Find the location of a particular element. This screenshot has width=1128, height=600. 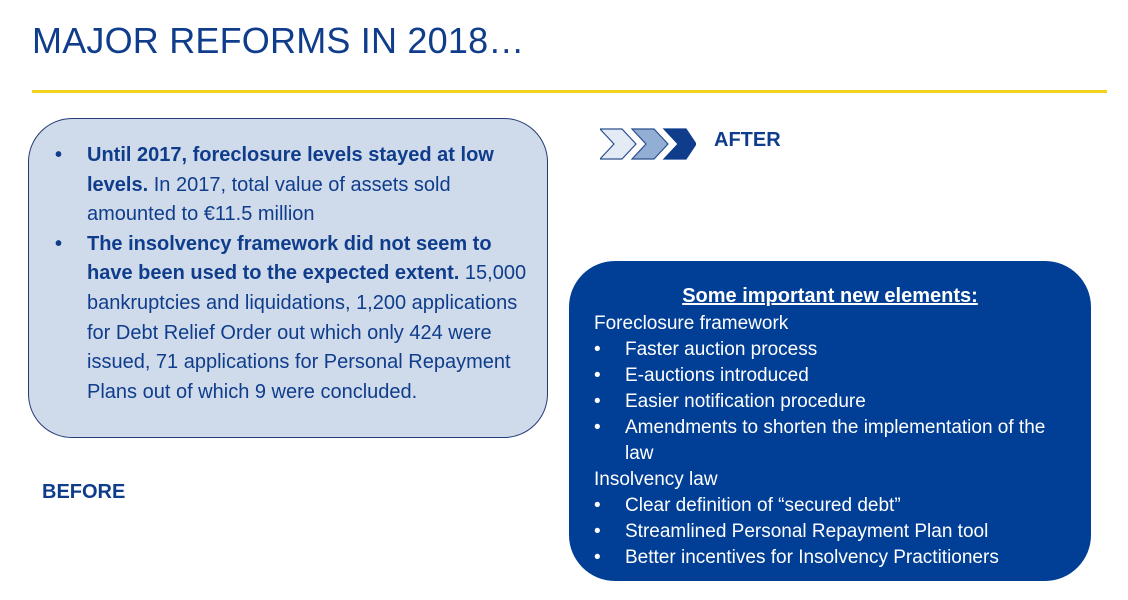

list-item-text: Easier notification procedure is located at coordinates (745, 401).